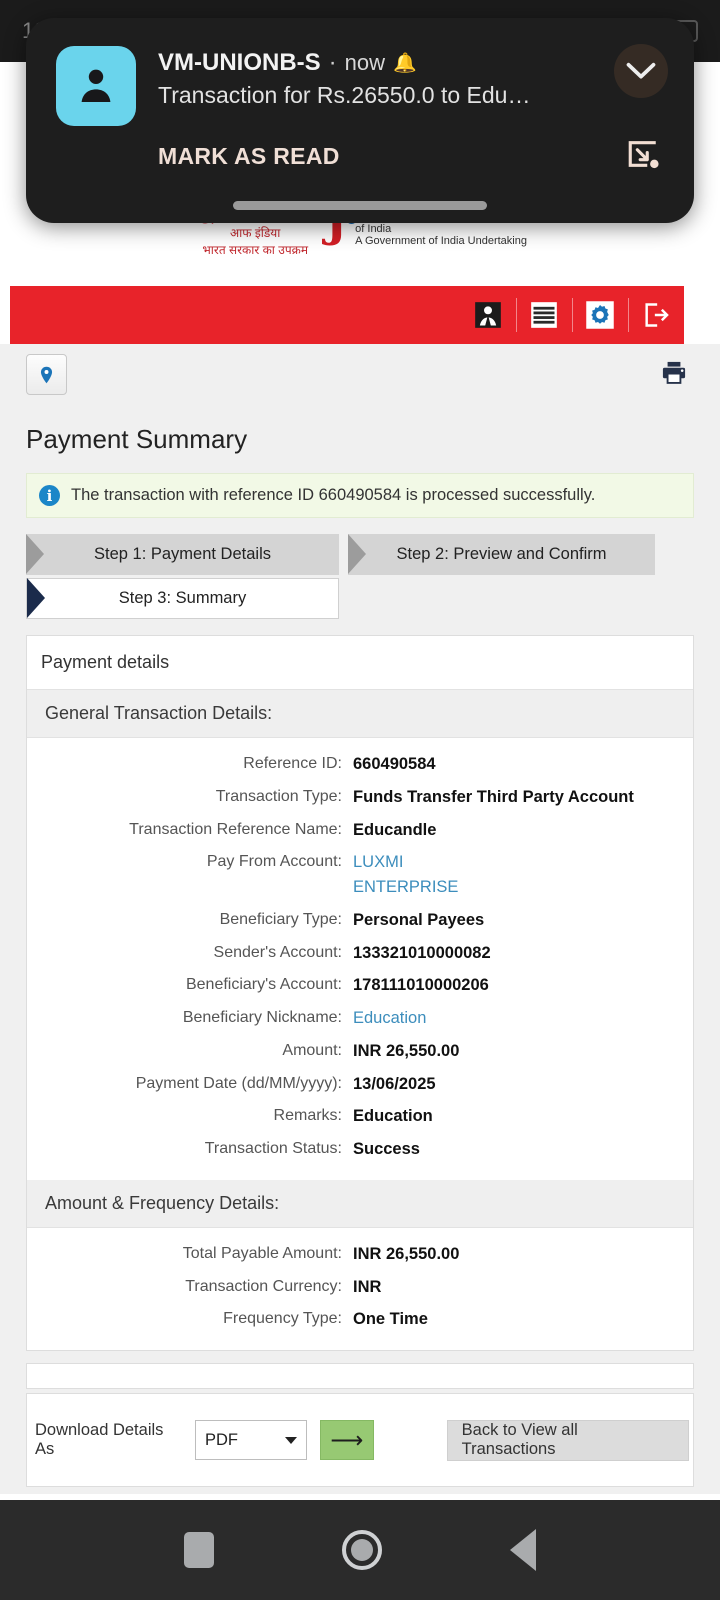 The height and width of the screenshot is (1600, 720). I want to click on popout-bubble-icon, so click(643, 155).